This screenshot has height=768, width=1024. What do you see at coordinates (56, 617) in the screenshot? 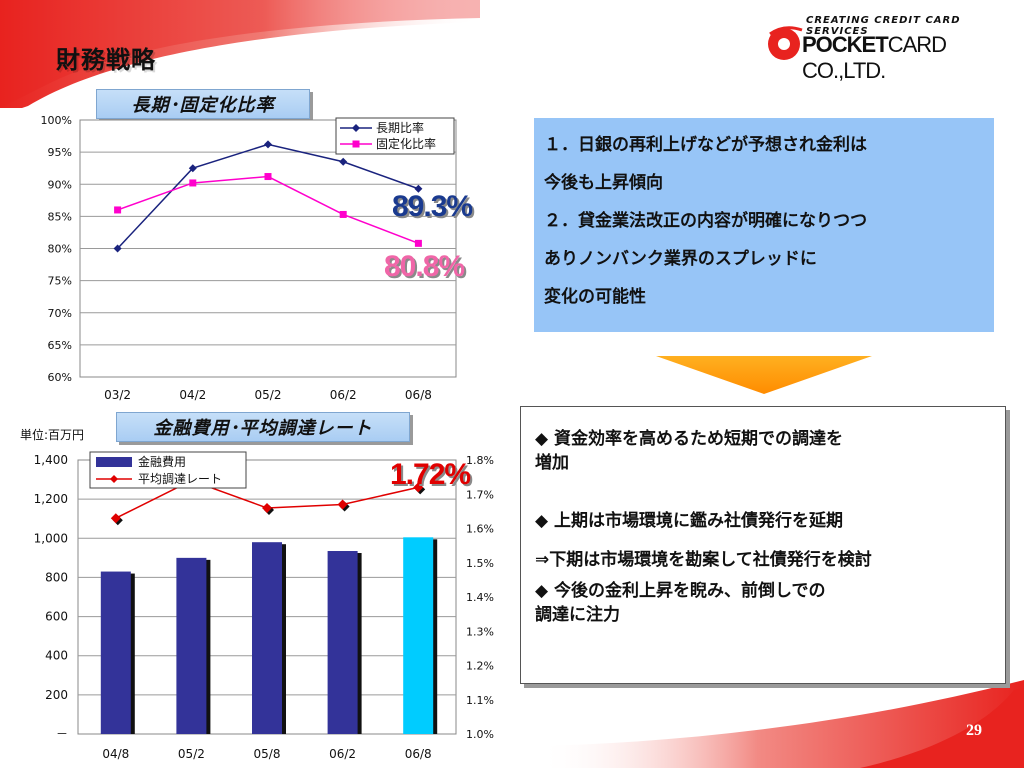
I see `y-left-tick-label: 600` at bounding box center [56, 617].